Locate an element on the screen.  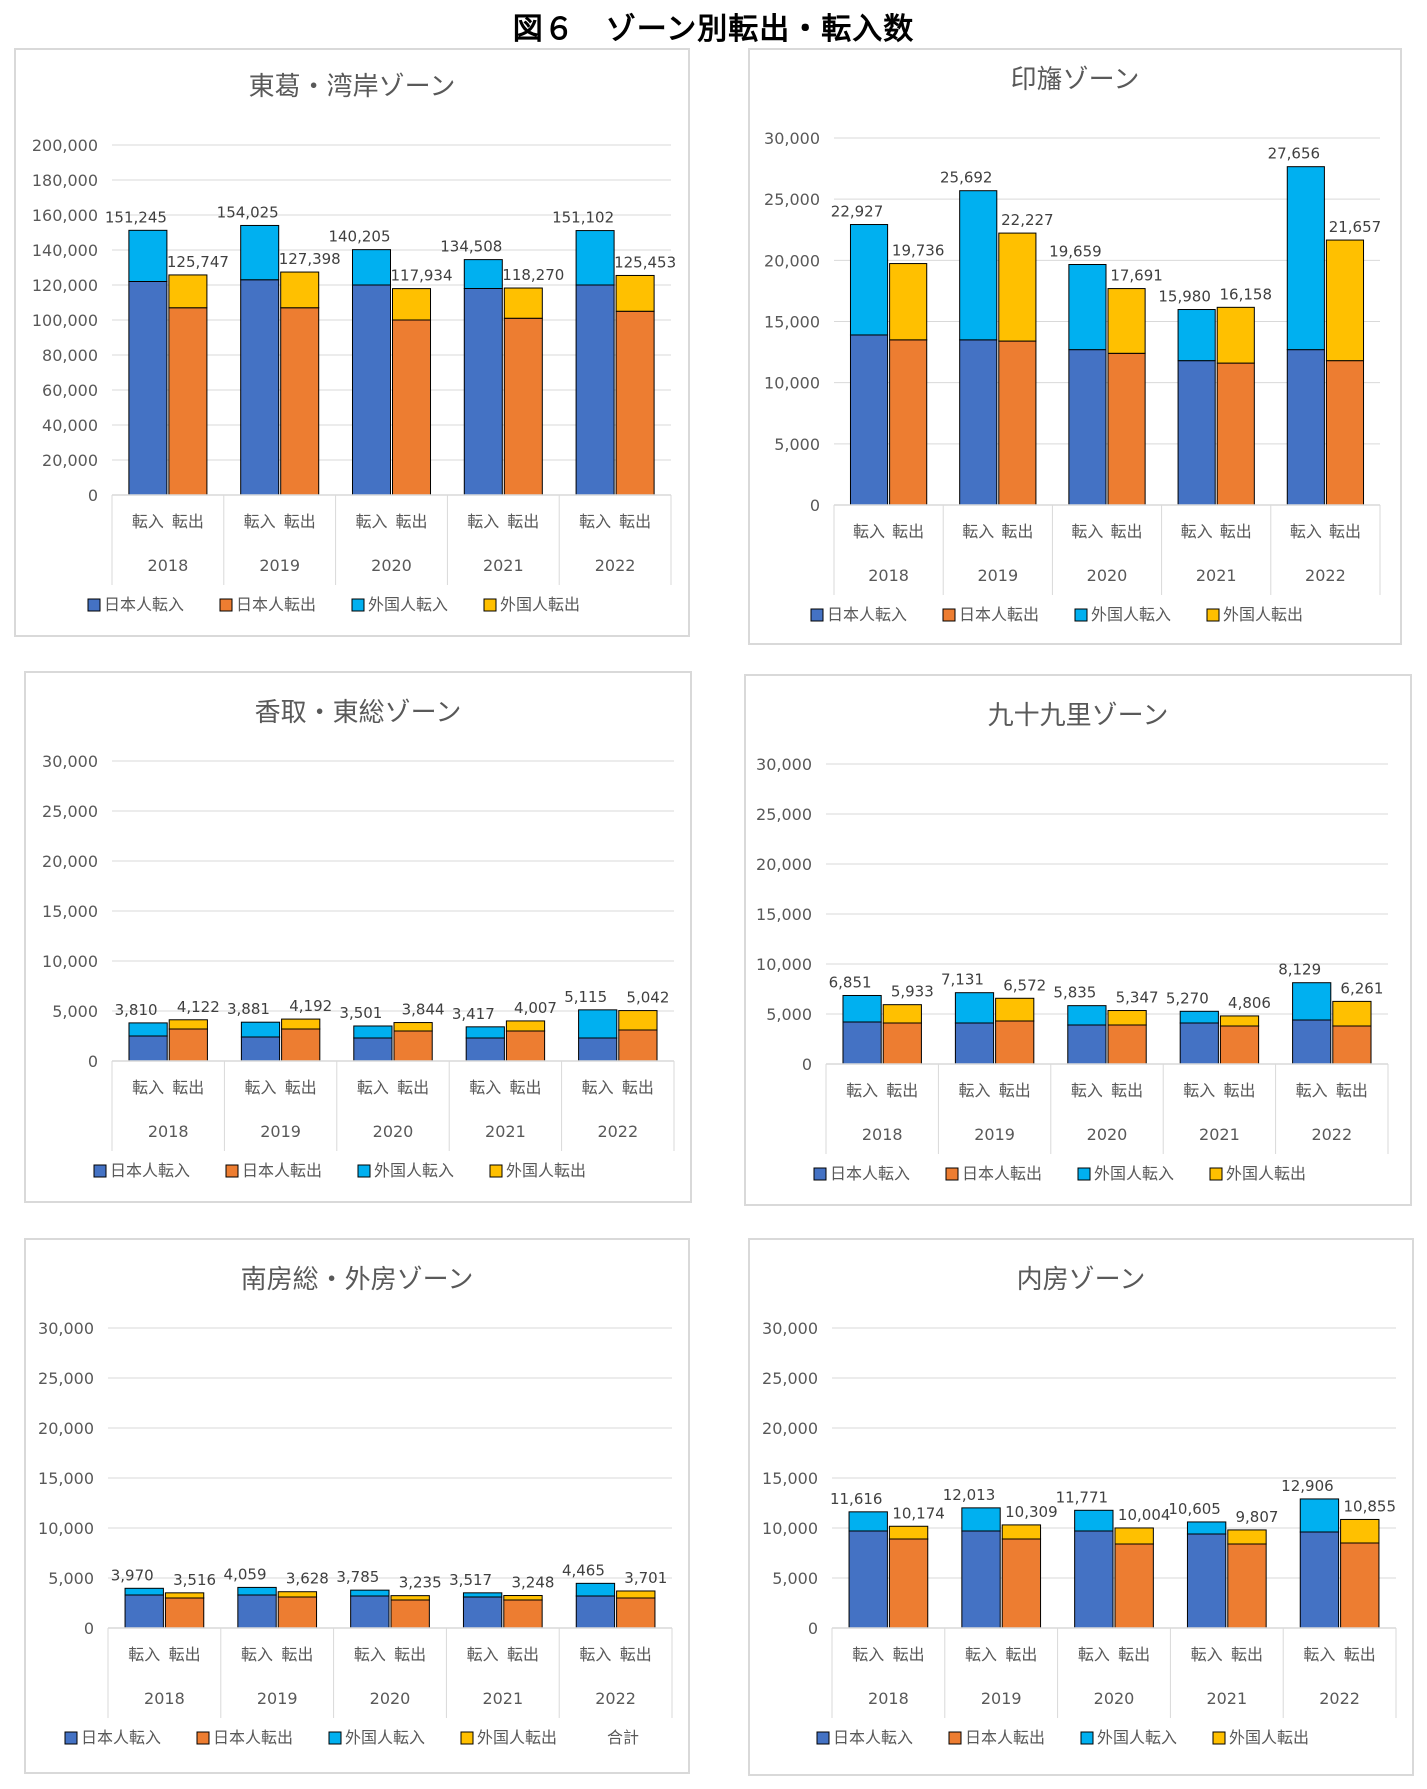
x-year-label: 2019 is located at coordinates (994, 1134).